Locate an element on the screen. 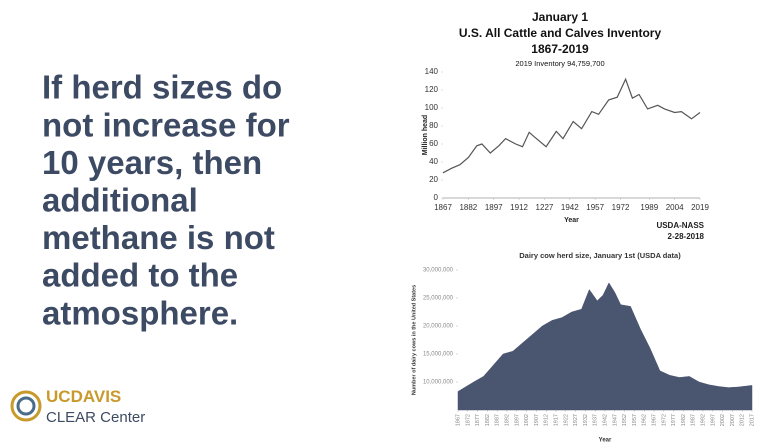 This screenshot has height=446, width=768. x-tick-label: 1982 is located at coordinates (684, 420).